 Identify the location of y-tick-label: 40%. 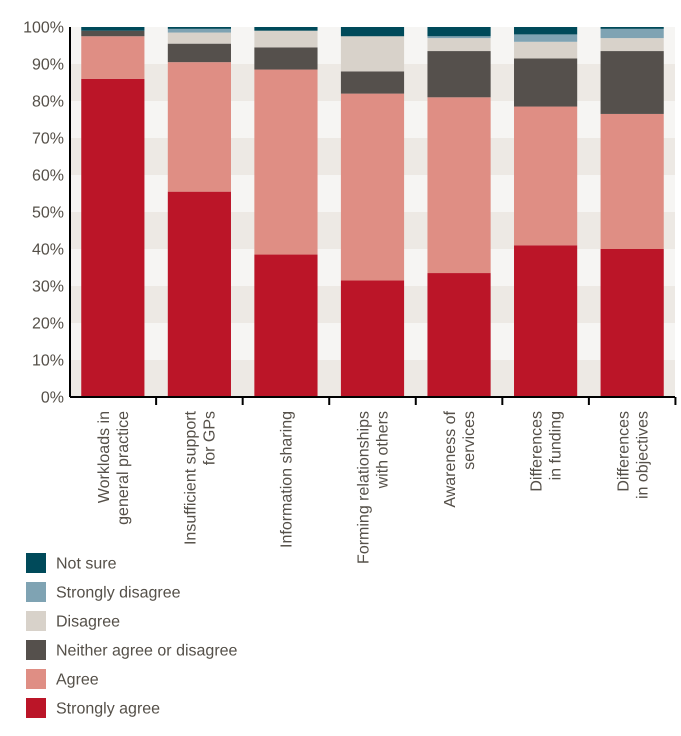
(48, 250).